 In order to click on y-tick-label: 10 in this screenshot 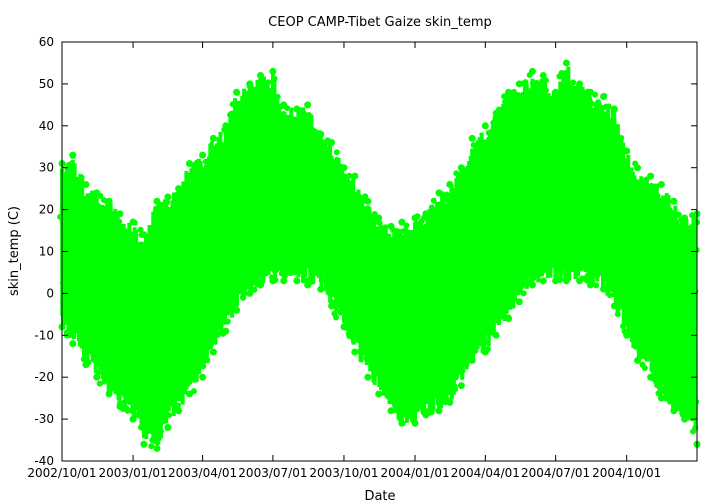, I will do `click(46, 252)`.